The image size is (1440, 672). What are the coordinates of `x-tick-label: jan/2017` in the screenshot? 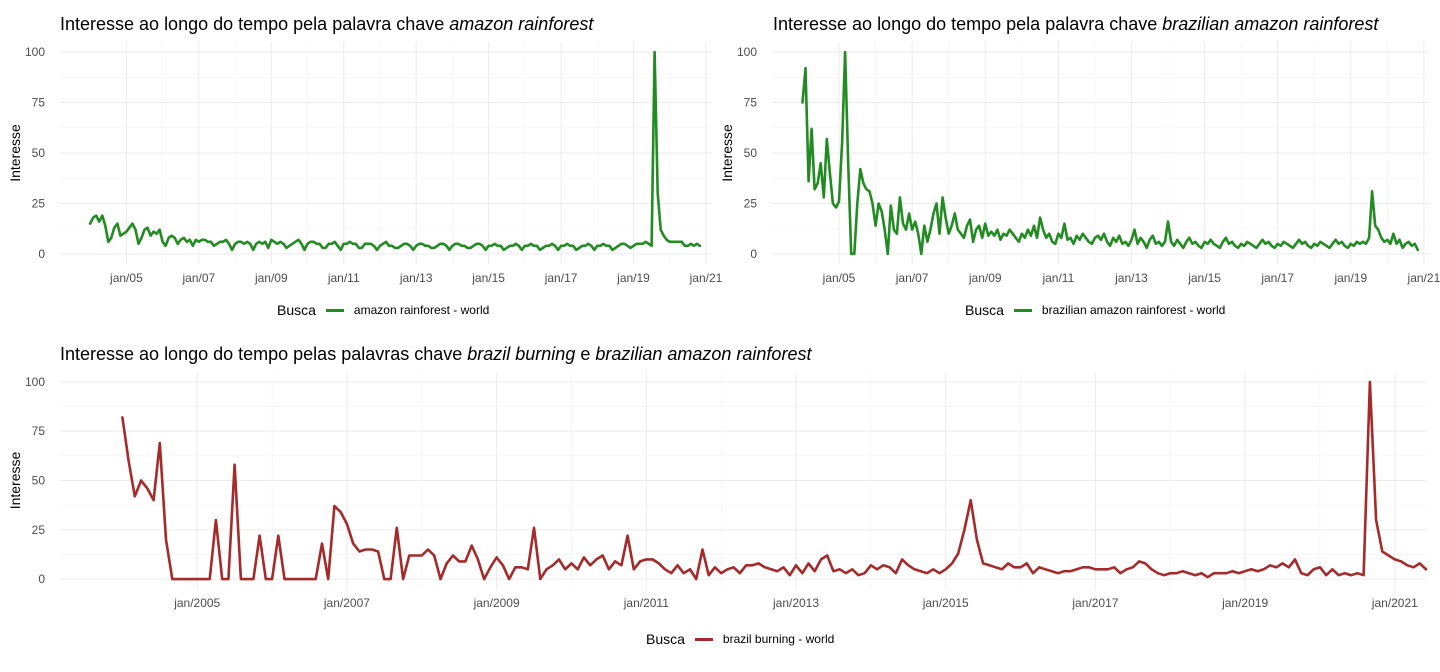 It's located at (1094, 603).